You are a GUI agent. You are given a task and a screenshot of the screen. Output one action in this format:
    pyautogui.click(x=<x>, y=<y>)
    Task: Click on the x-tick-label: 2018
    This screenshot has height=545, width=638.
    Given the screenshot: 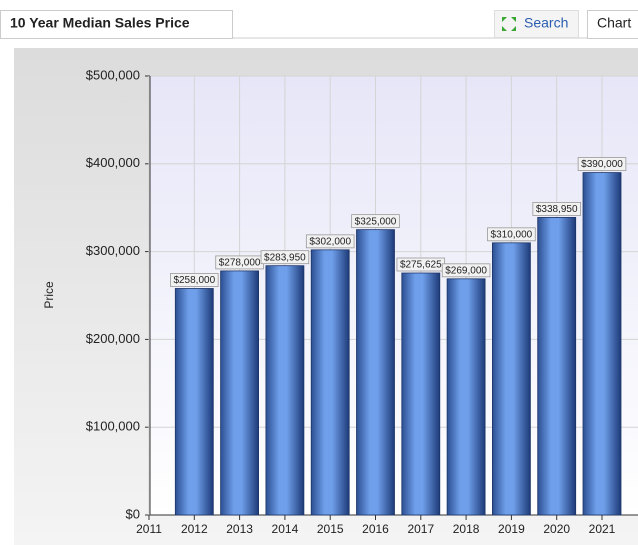 What is the action you would take?
    pyautogui.click(x=466, y=529)
    